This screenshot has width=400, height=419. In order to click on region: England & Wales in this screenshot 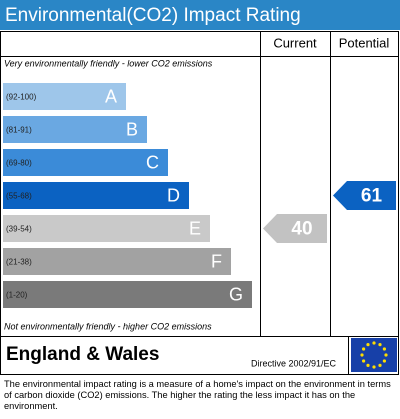, I will do `click(82, 354)`.